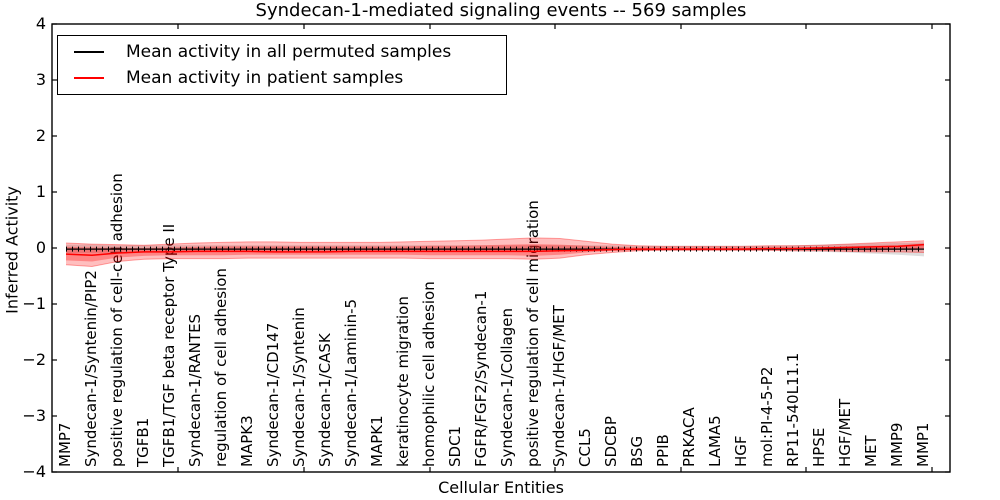 The height and width of the screenshot is (500, 1000). I want to click on x-tick-label: SDC1, so click(455, 446).